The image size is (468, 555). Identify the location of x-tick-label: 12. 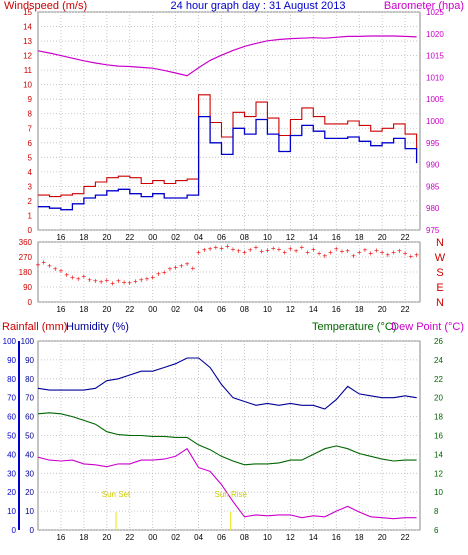
(290, 309).